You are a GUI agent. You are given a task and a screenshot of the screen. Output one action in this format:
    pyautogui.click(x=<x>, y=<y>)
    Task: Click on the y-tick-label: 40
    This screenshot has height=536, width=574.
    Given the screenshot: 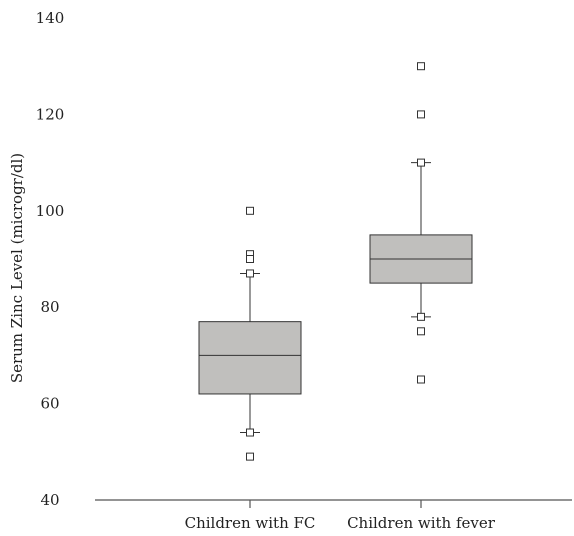 What is the action you would take?
    pyautogui.click(x=49, y=500)
    